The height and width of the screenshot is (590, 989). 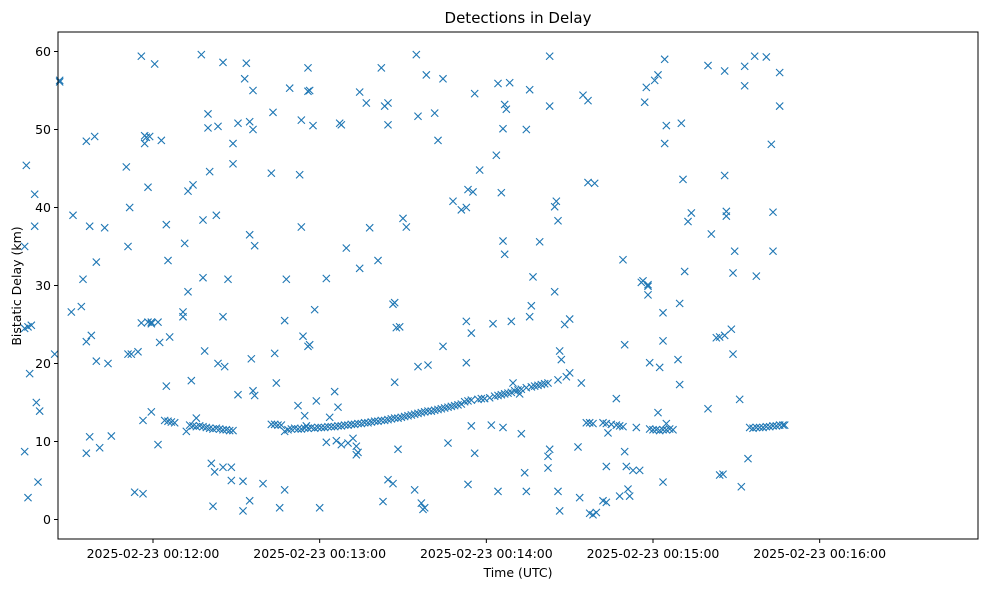 I want to click on x-tick-label: 2025-02-23 00:15:00, so click(x=653, y=553).